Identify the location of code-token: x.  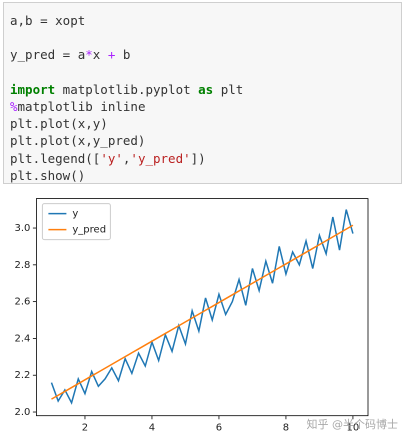
(100, 55).